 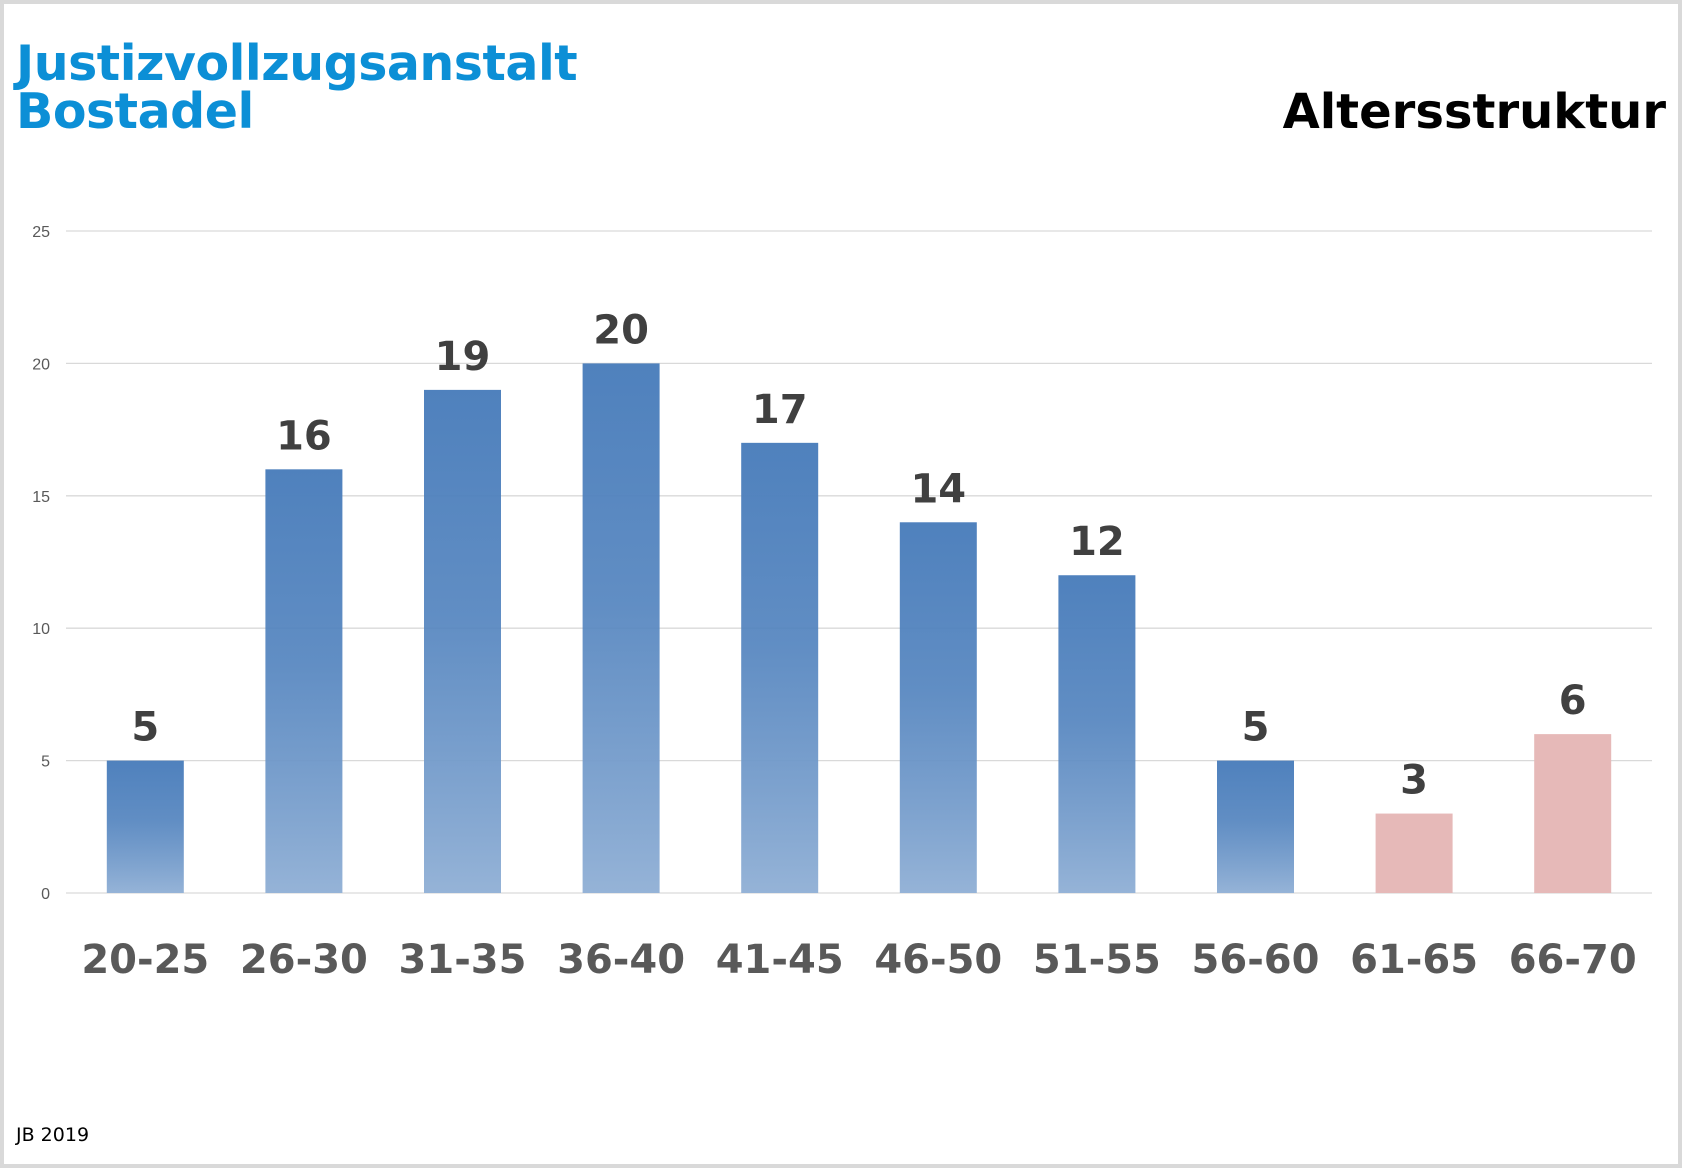 I want to click on y-tick-label: 25, so click(x=41, y=232).